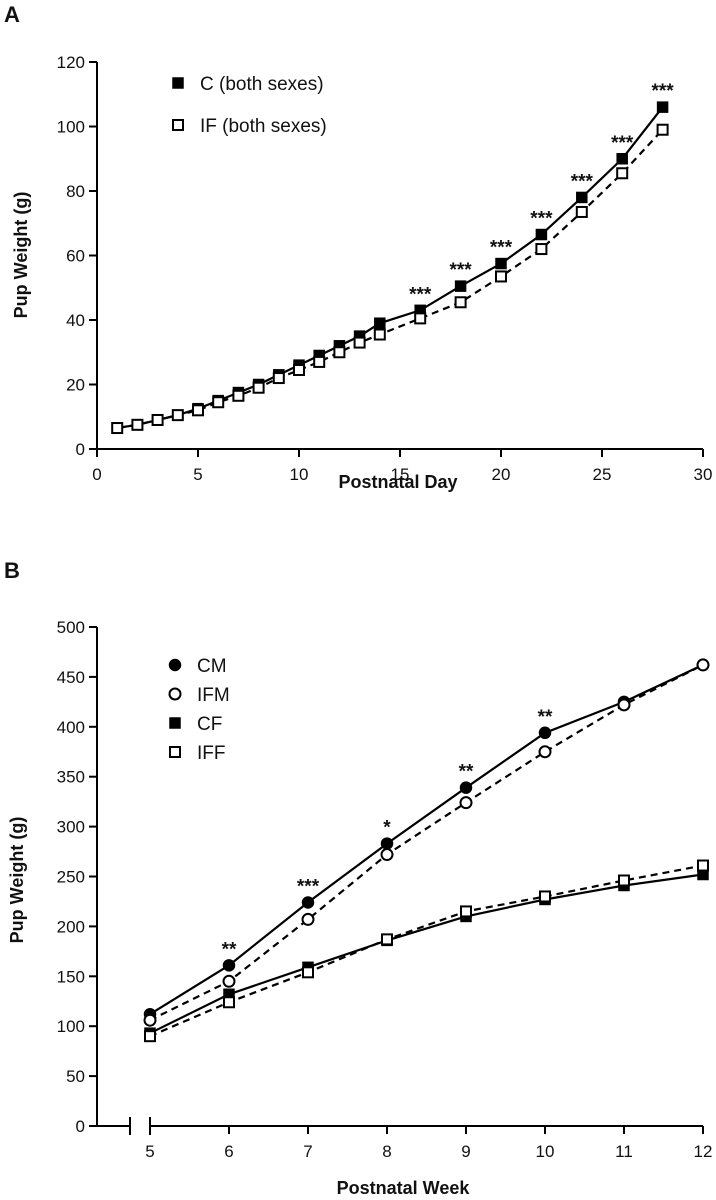 This screenshot has width=716, height=1200. Describe the element at coordinates (71, 127) in the screenshot. I see `panel-a-y-tick-label: 100` at that location.